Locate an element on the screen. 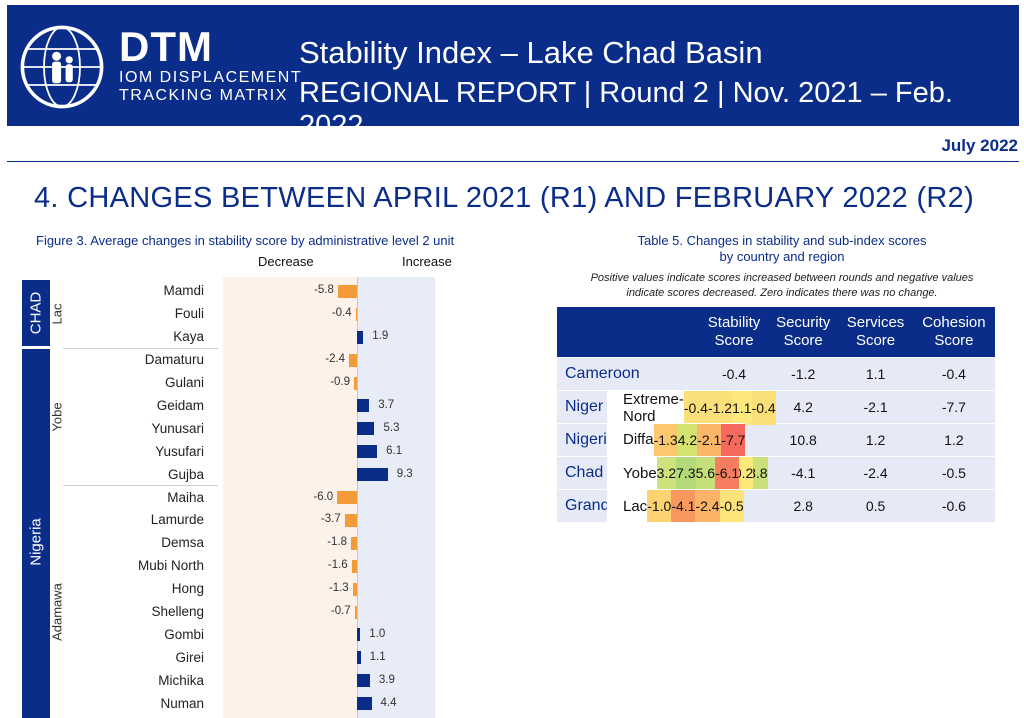  score-cell: -4.1 is located at coordinates (803, 473).